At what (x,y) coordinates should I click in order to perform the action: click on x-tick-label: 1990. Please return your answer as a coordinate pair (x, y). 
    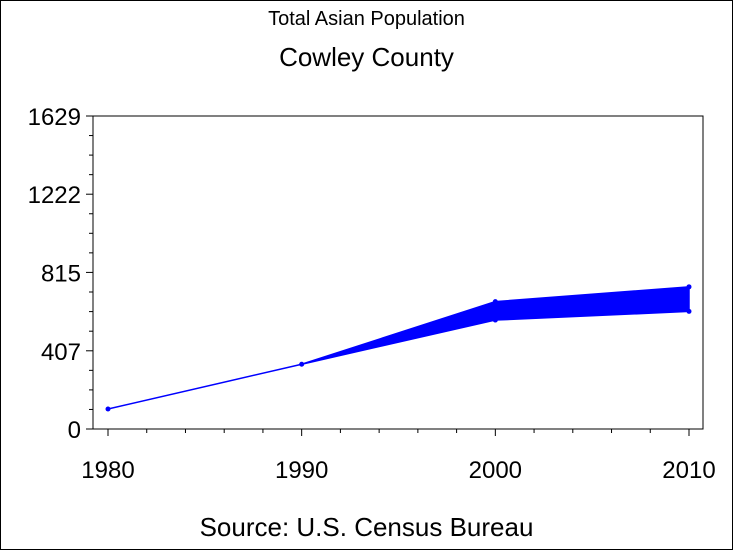
    Looking at the image, I should click on (301, 470).